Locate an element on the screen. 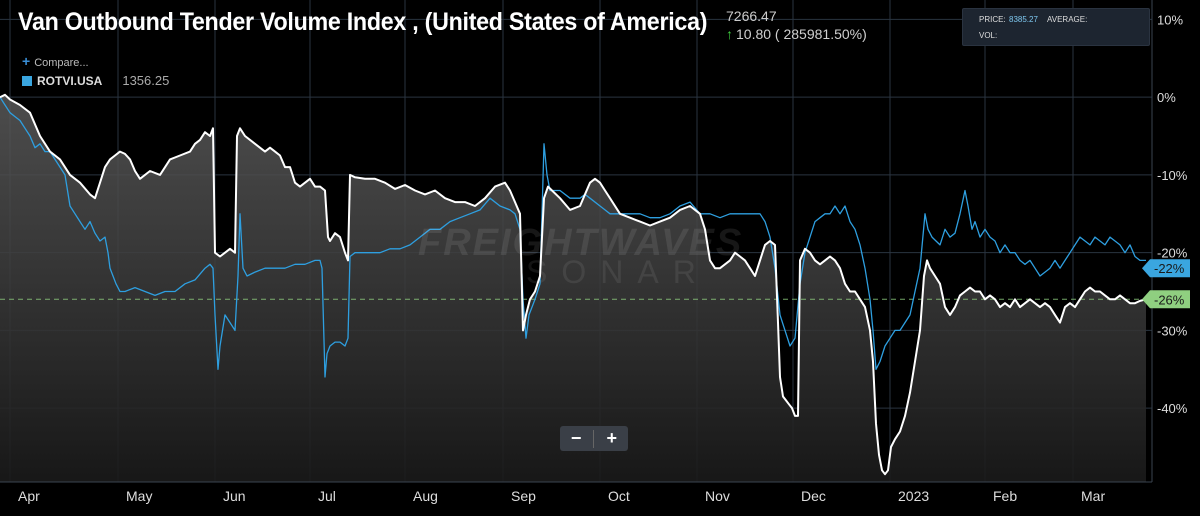 This screenshot has height=516, width=1200. watermark-sonar: SONAR is located at coordinates (618, 272).